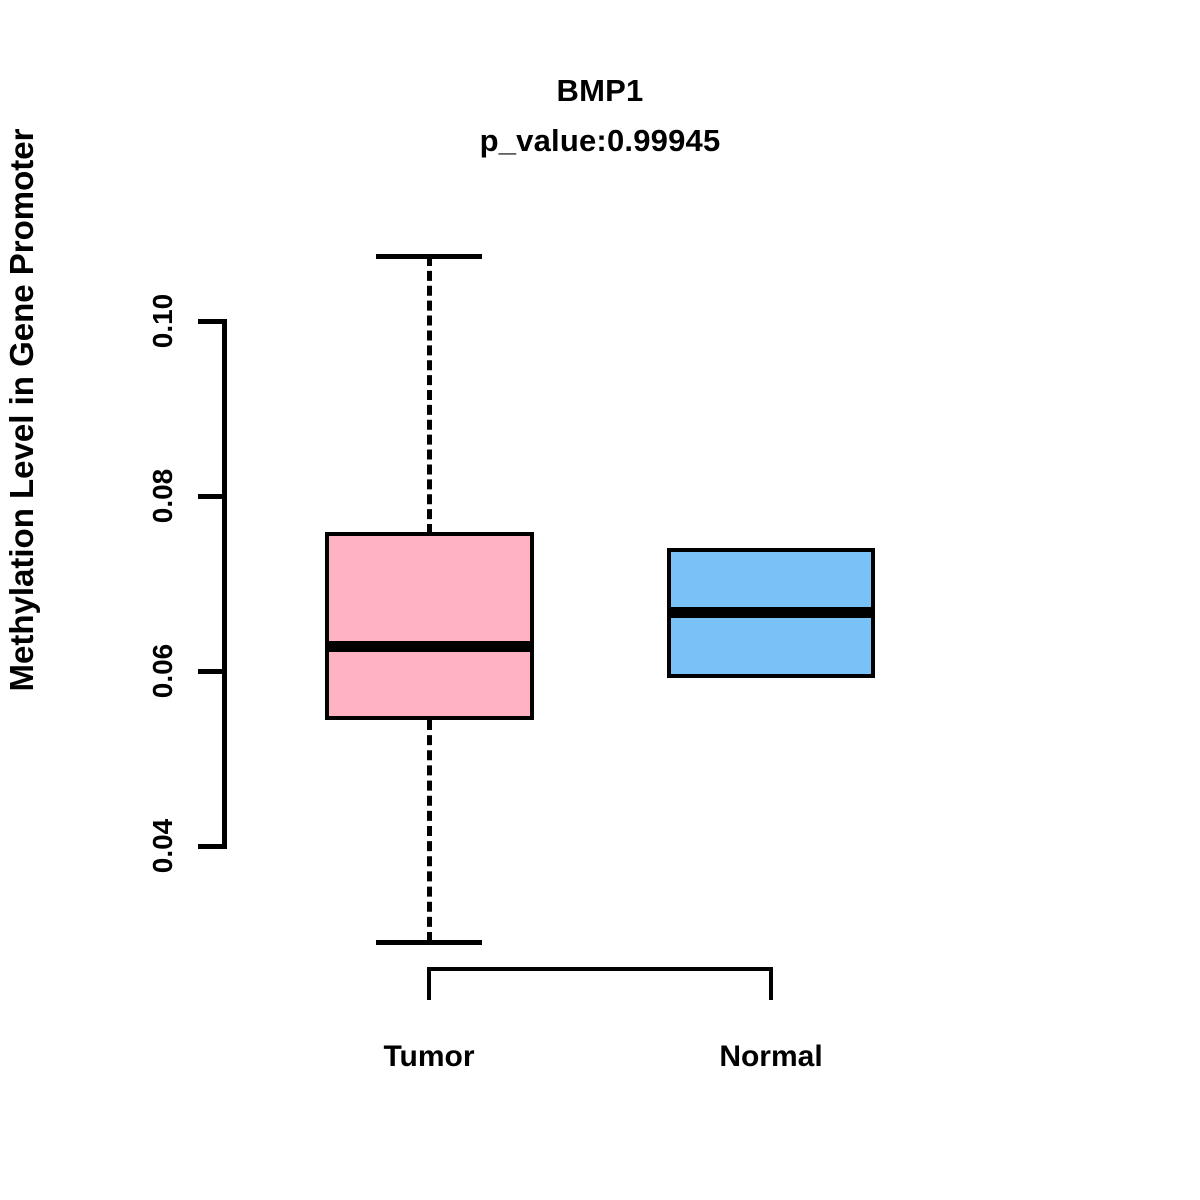 This screenshot has height=1200, width=1200. Describe the element at coordinates (429, 626) in the screenshot. I see `tumor-box` at that location.